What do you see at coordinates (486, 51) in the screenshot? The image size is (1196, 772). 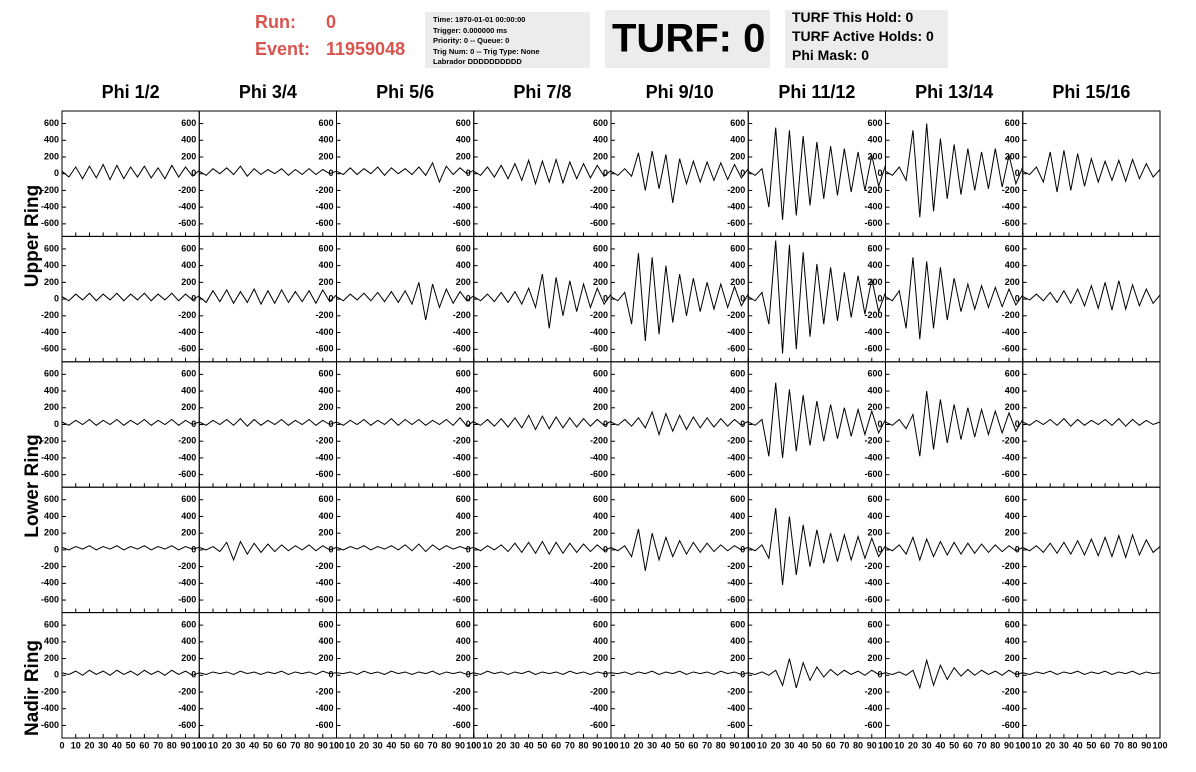 I see `info-line: Trig Num: 0 -- Trig Type: None` at bounding box center [486, 51].